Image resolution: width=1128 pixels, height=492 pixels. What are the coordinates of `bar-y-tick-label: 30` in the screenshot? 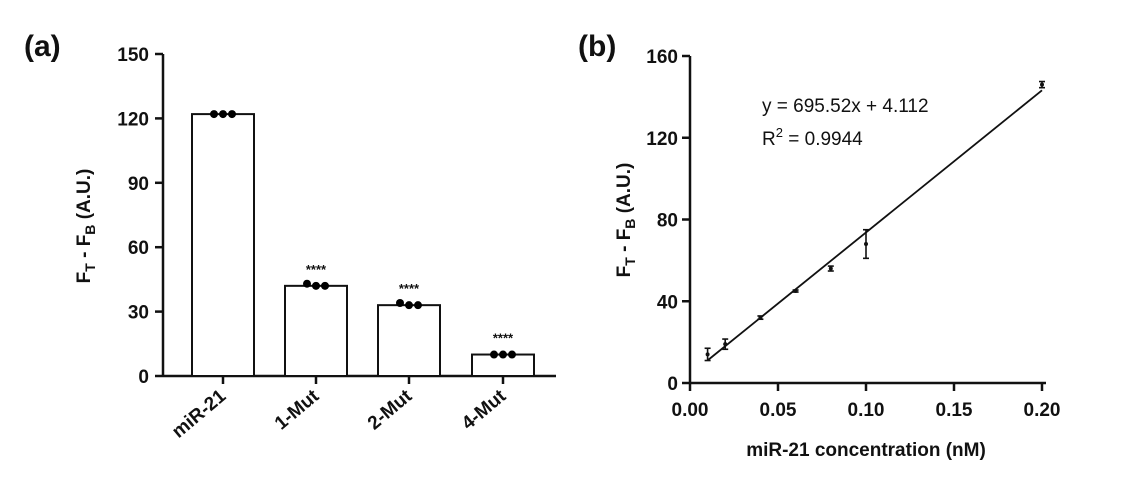 It's located at (138, 313).